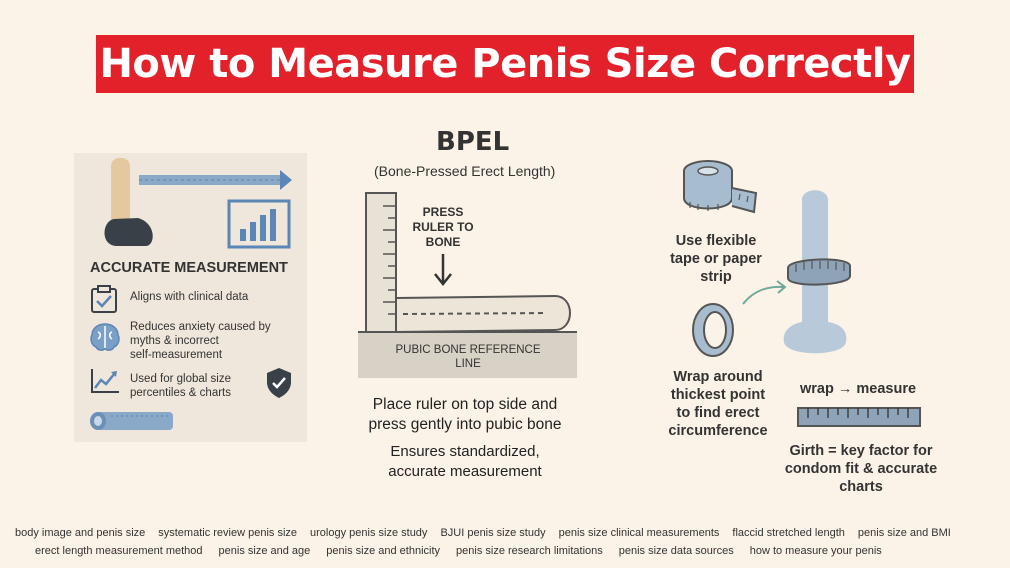 The image size is (1010, 568). I want to click on footer-link: BJUI penis size study, so click(493, 533).